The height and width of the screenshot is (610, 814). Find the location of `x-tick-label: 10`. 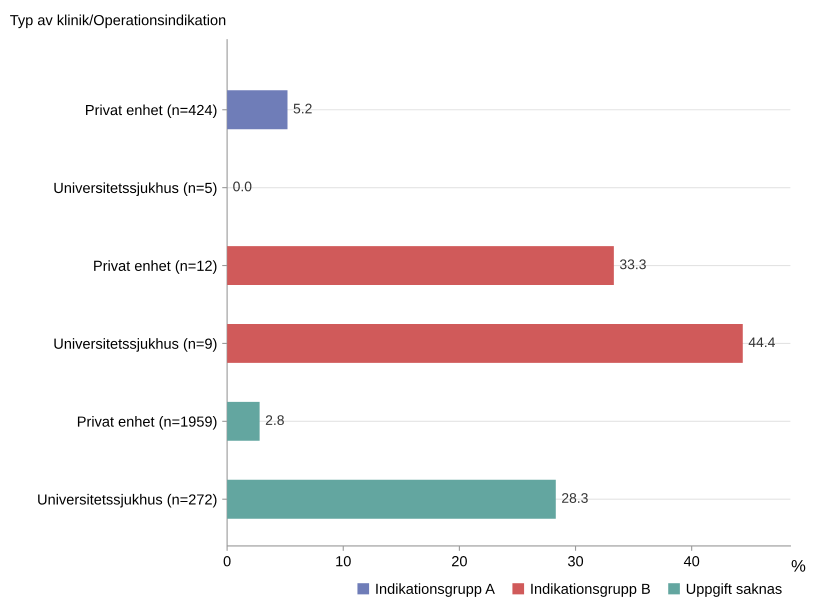

x-tick-label: 10 is located at coordinates (343, 561).